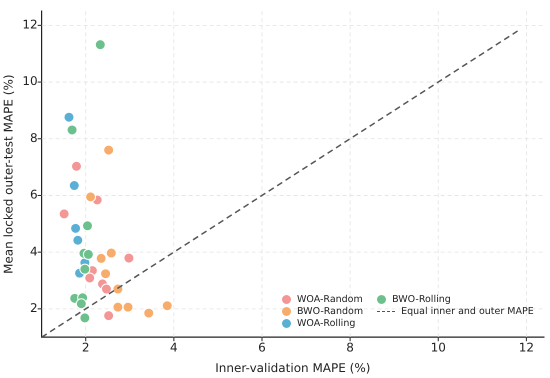  Describe the element at coordinates (292, 367) in the screenshot. I see `x-axis-title: Inner-validation MAPE (%)` at that location.